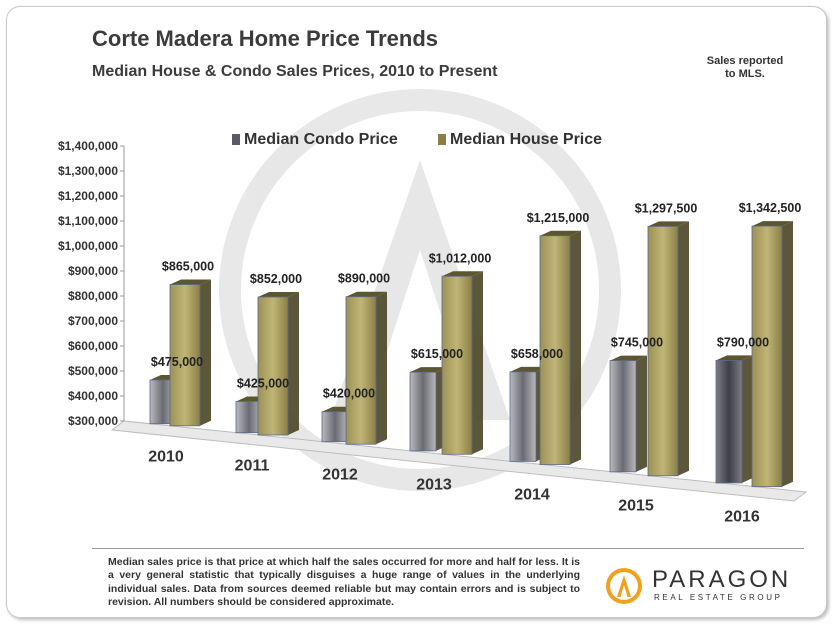 This screenshot has width=835, height=626. Describe the element at coordinates (448, 548) in the screenshot. I see `footer-divider` at that location.